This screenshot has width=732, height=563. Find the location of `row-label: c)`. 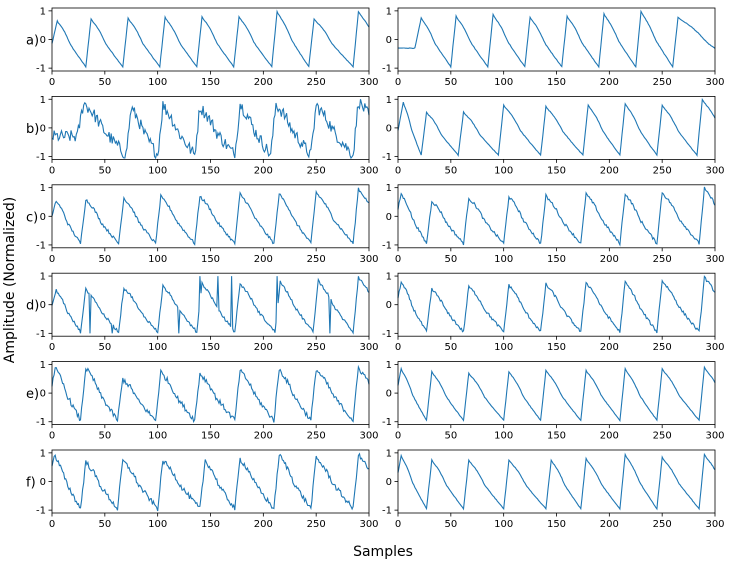

row-label: c) is located at coordinates (32, 217).